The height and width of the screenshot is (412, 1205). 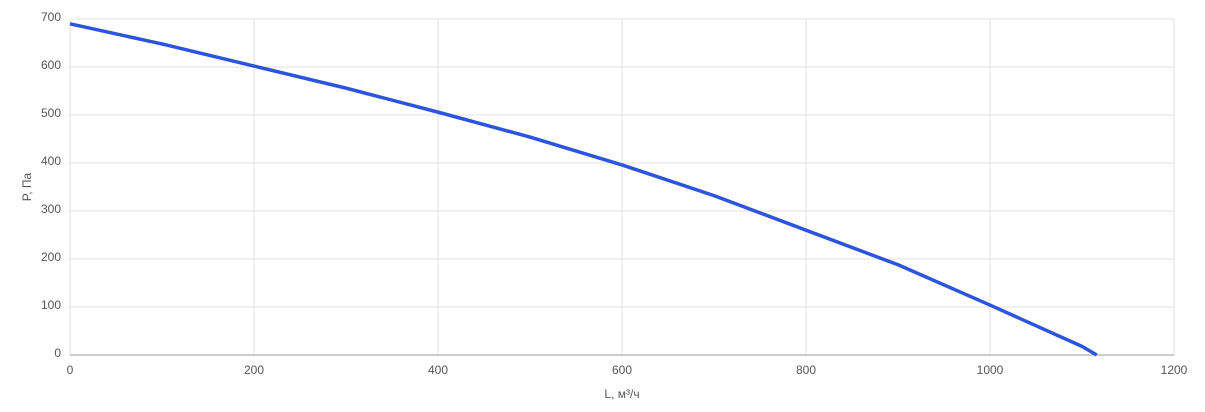 What do you see at coordinates (51, 209) in the screenshot?
I see `y-tick-label: 300` at bounding box center [51, 209].